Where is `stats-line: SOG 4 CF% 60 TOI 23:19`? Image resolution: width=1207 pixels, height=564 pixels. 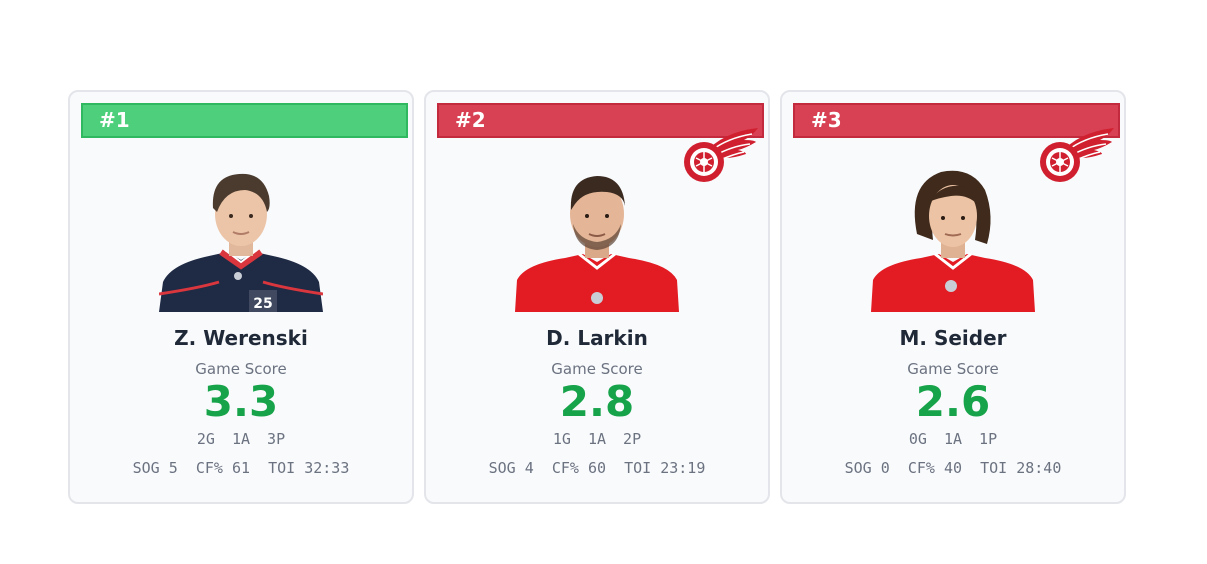 stats-line: SOG 4 CF% 60 TOI 23:19 is located at coordinates (597, 468).